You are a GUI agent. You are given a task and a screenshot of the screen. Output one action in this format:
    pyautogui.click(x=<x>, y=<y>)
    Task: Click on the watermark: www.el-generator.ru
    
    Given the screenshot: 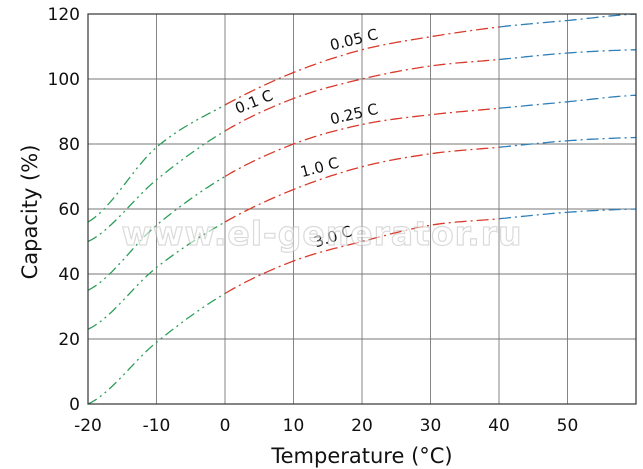 What is the action you would take?
    pyautogui.click(x=321, y=233)
    